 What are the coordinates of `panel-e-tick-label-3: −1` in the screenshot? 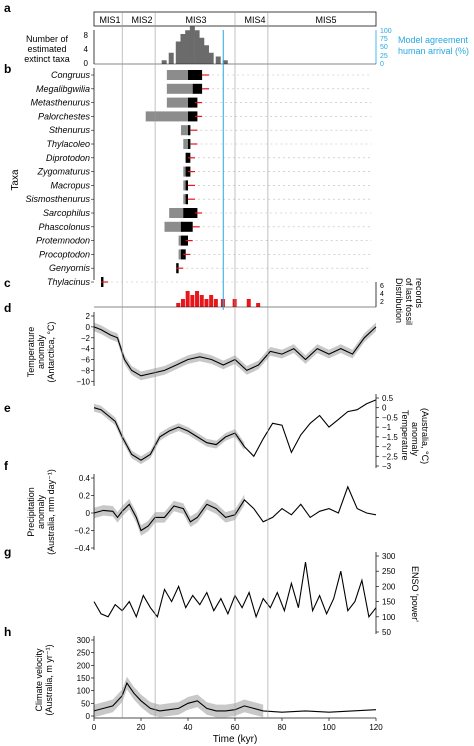 It's located at (387, 427).